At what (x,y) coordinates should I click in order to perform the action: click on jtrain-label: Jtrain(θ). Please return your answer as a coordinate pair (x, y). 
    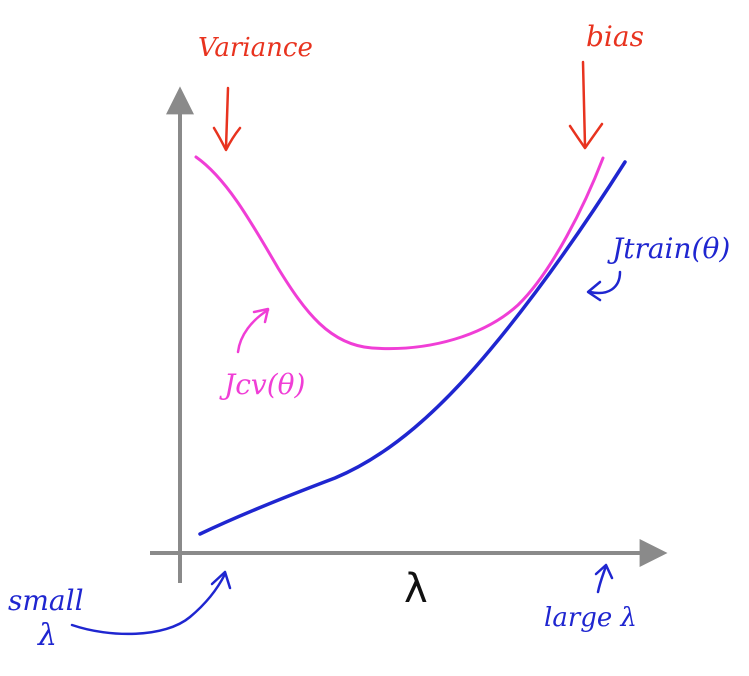
    Looking at the image, I should click on (668, 248).